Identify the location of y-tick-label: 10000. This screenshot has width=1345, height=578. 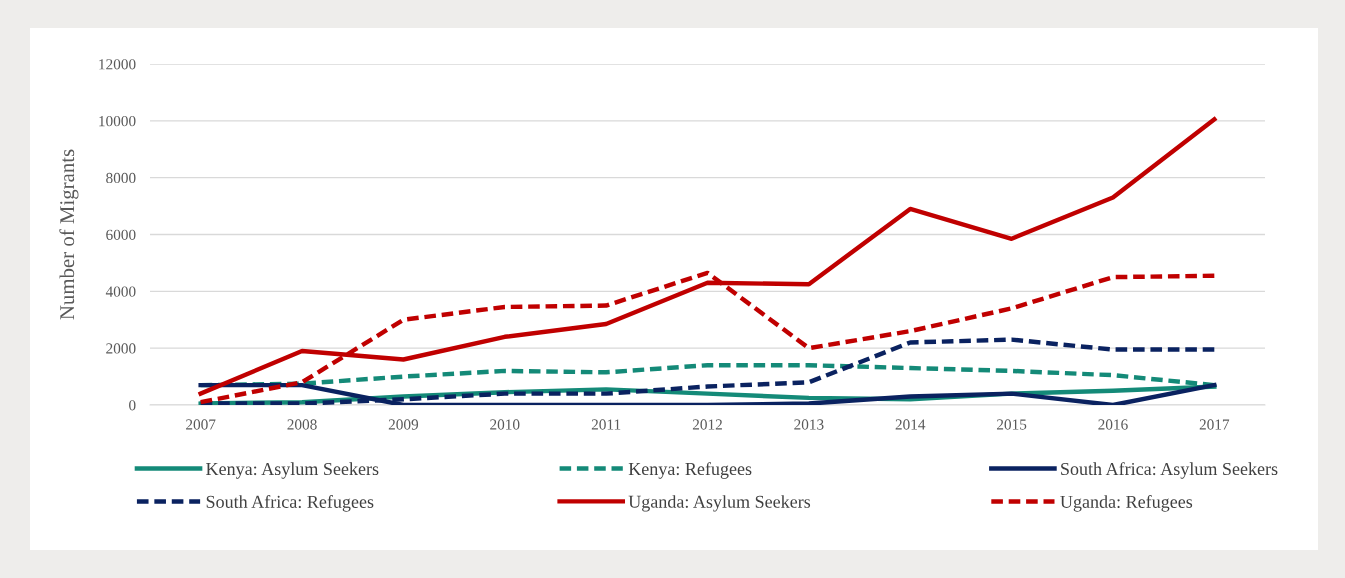
(117, 121).